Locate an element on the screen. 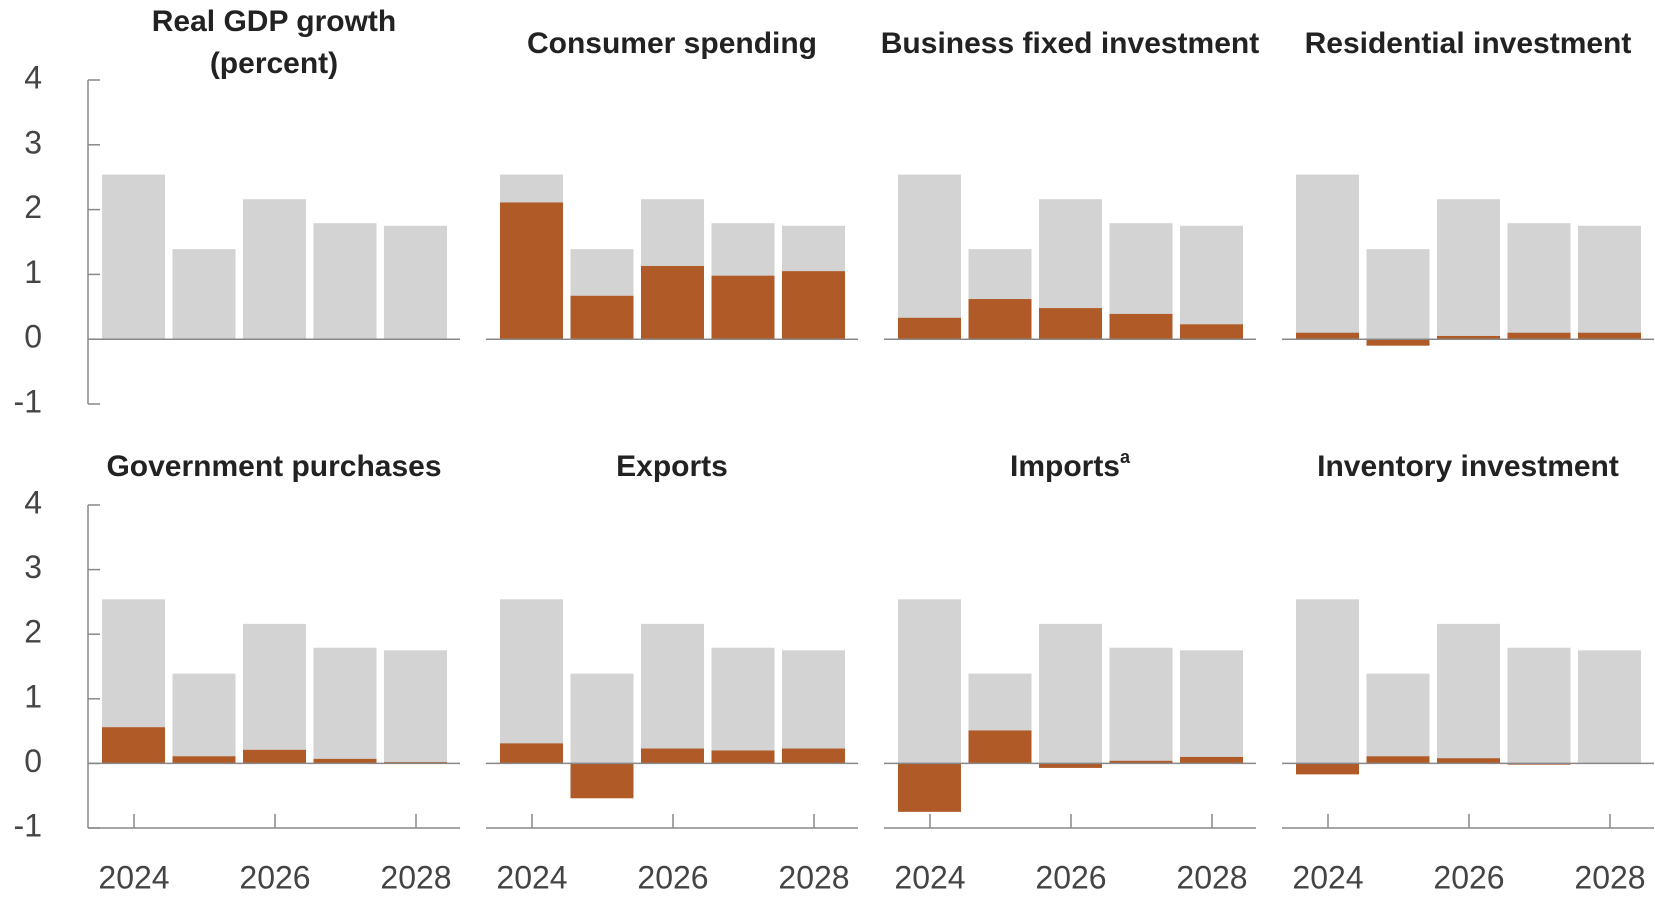 The image size is (1655, 900). title-superscript: a is located at coordinates (1125, 457).